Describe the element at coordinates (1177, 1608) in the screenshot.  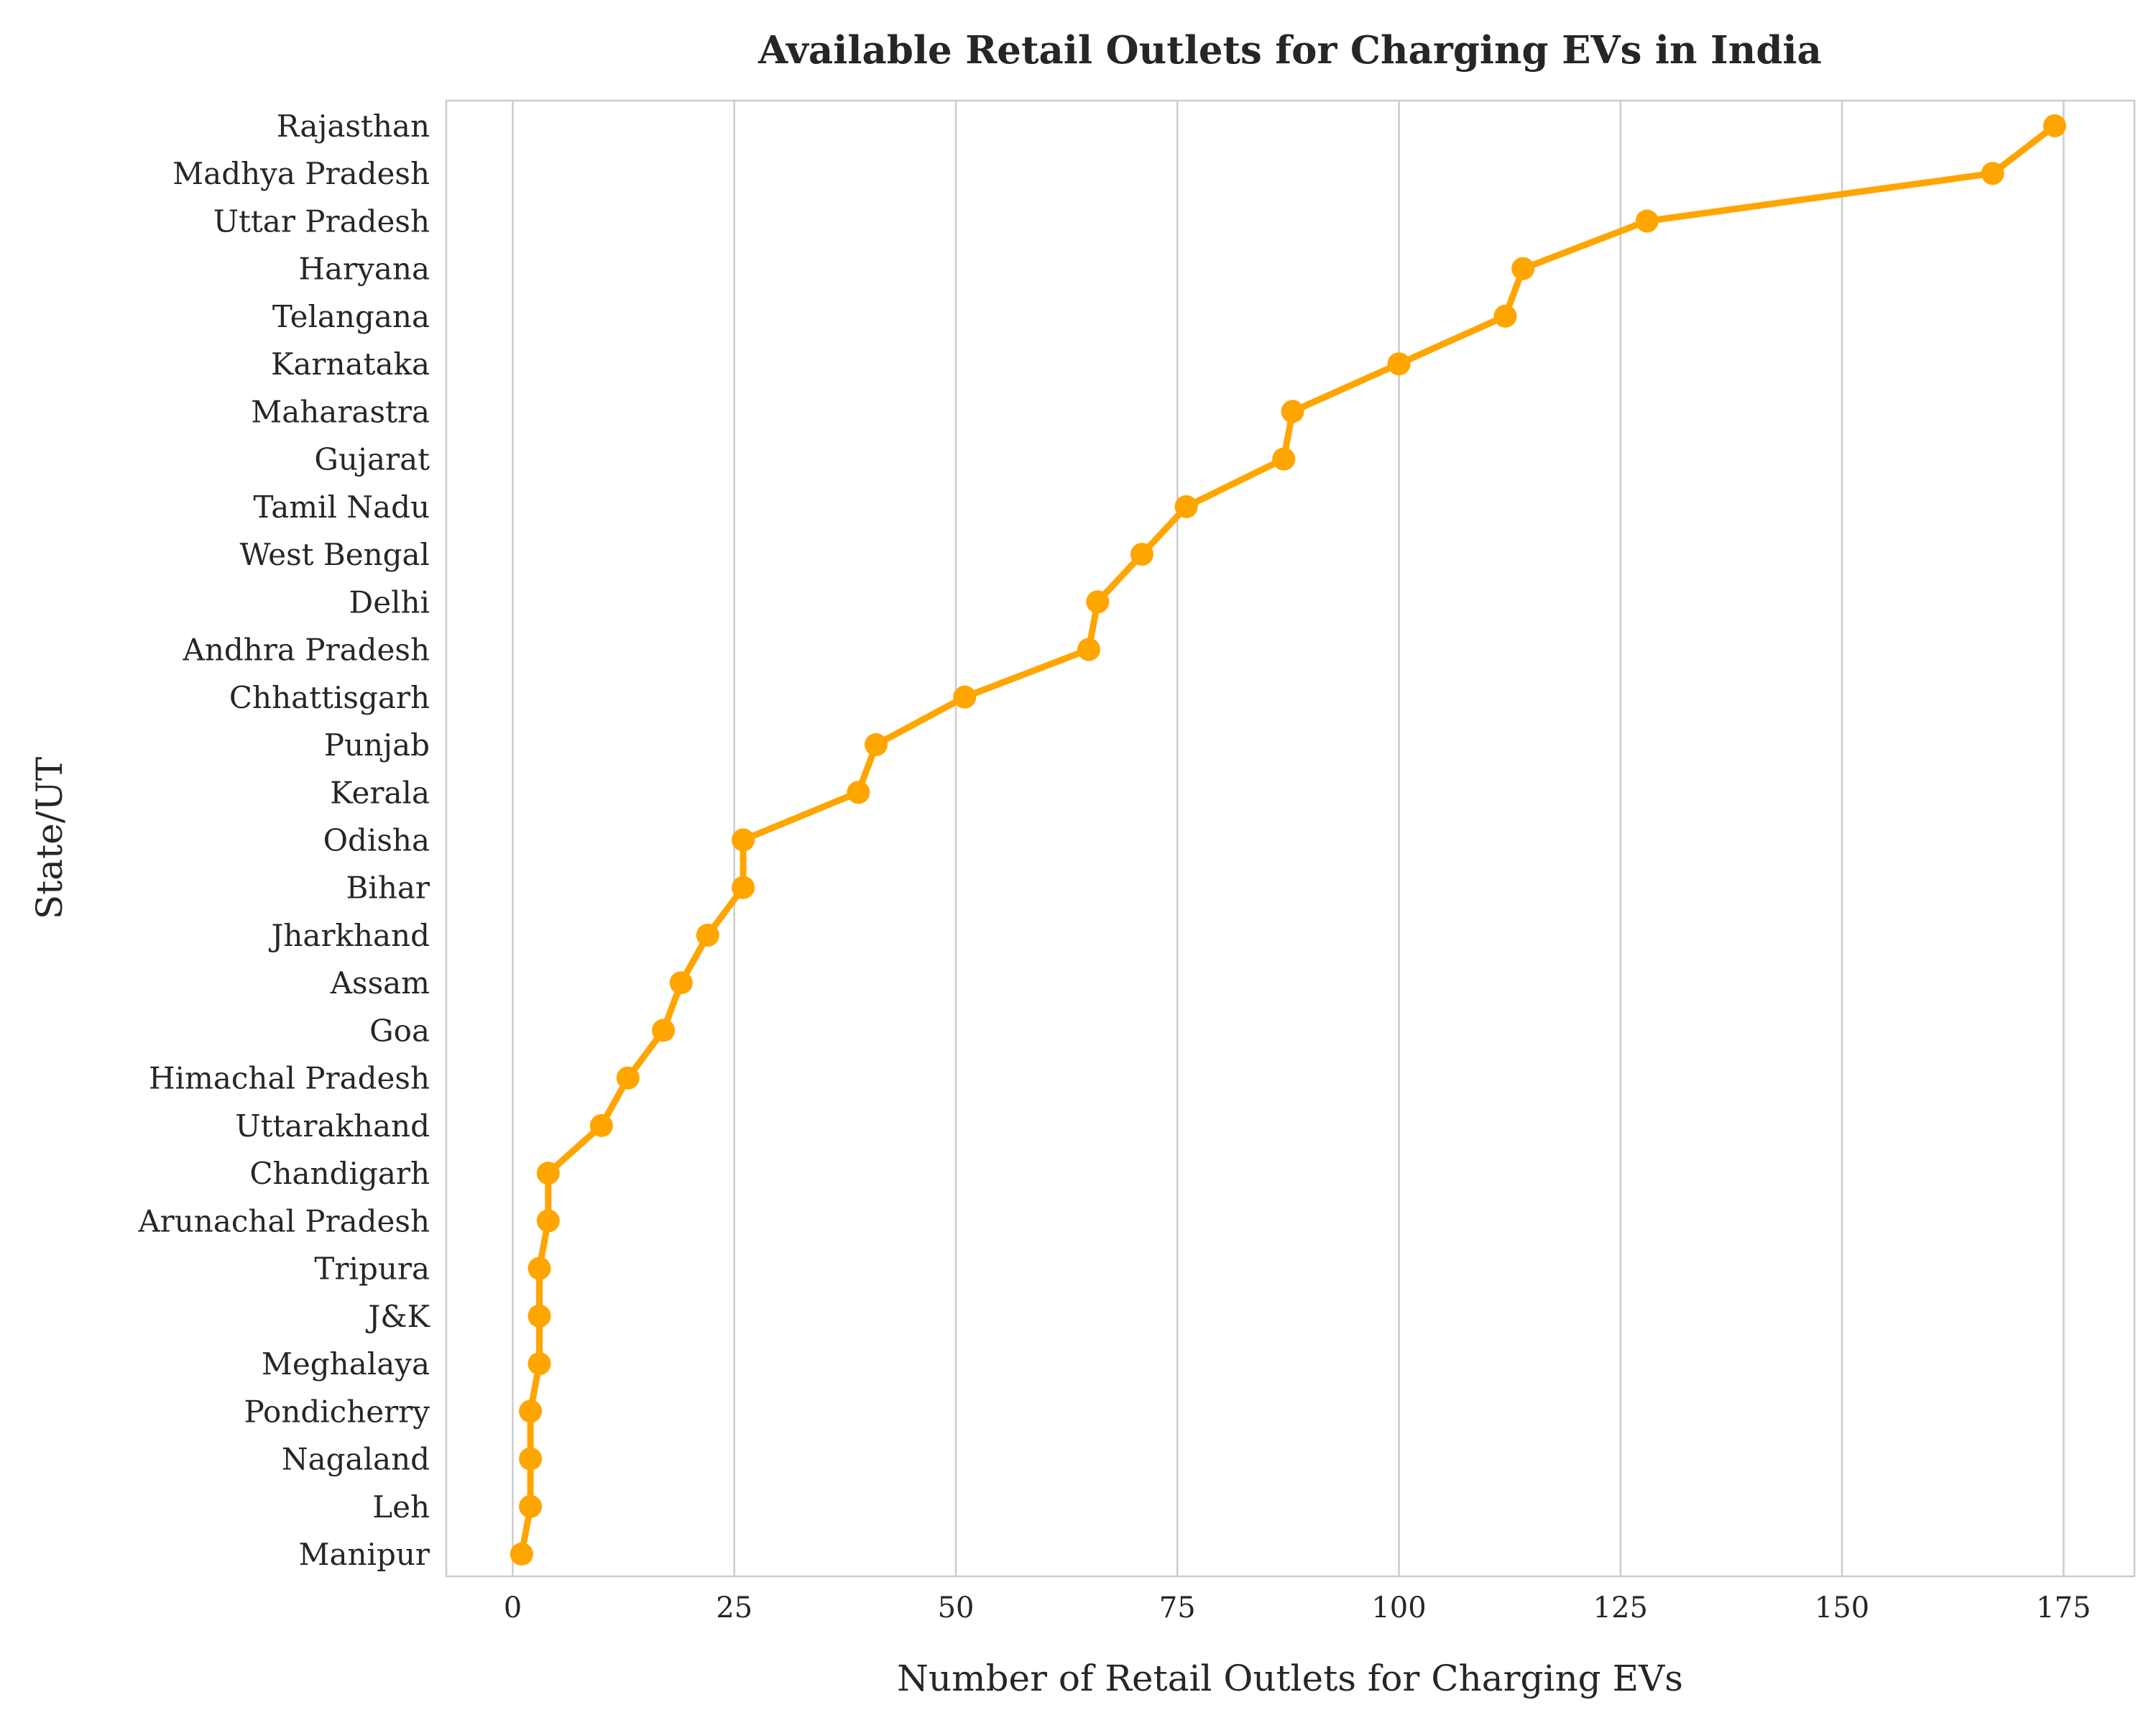
I see `x-tick-label: 75` at that location.